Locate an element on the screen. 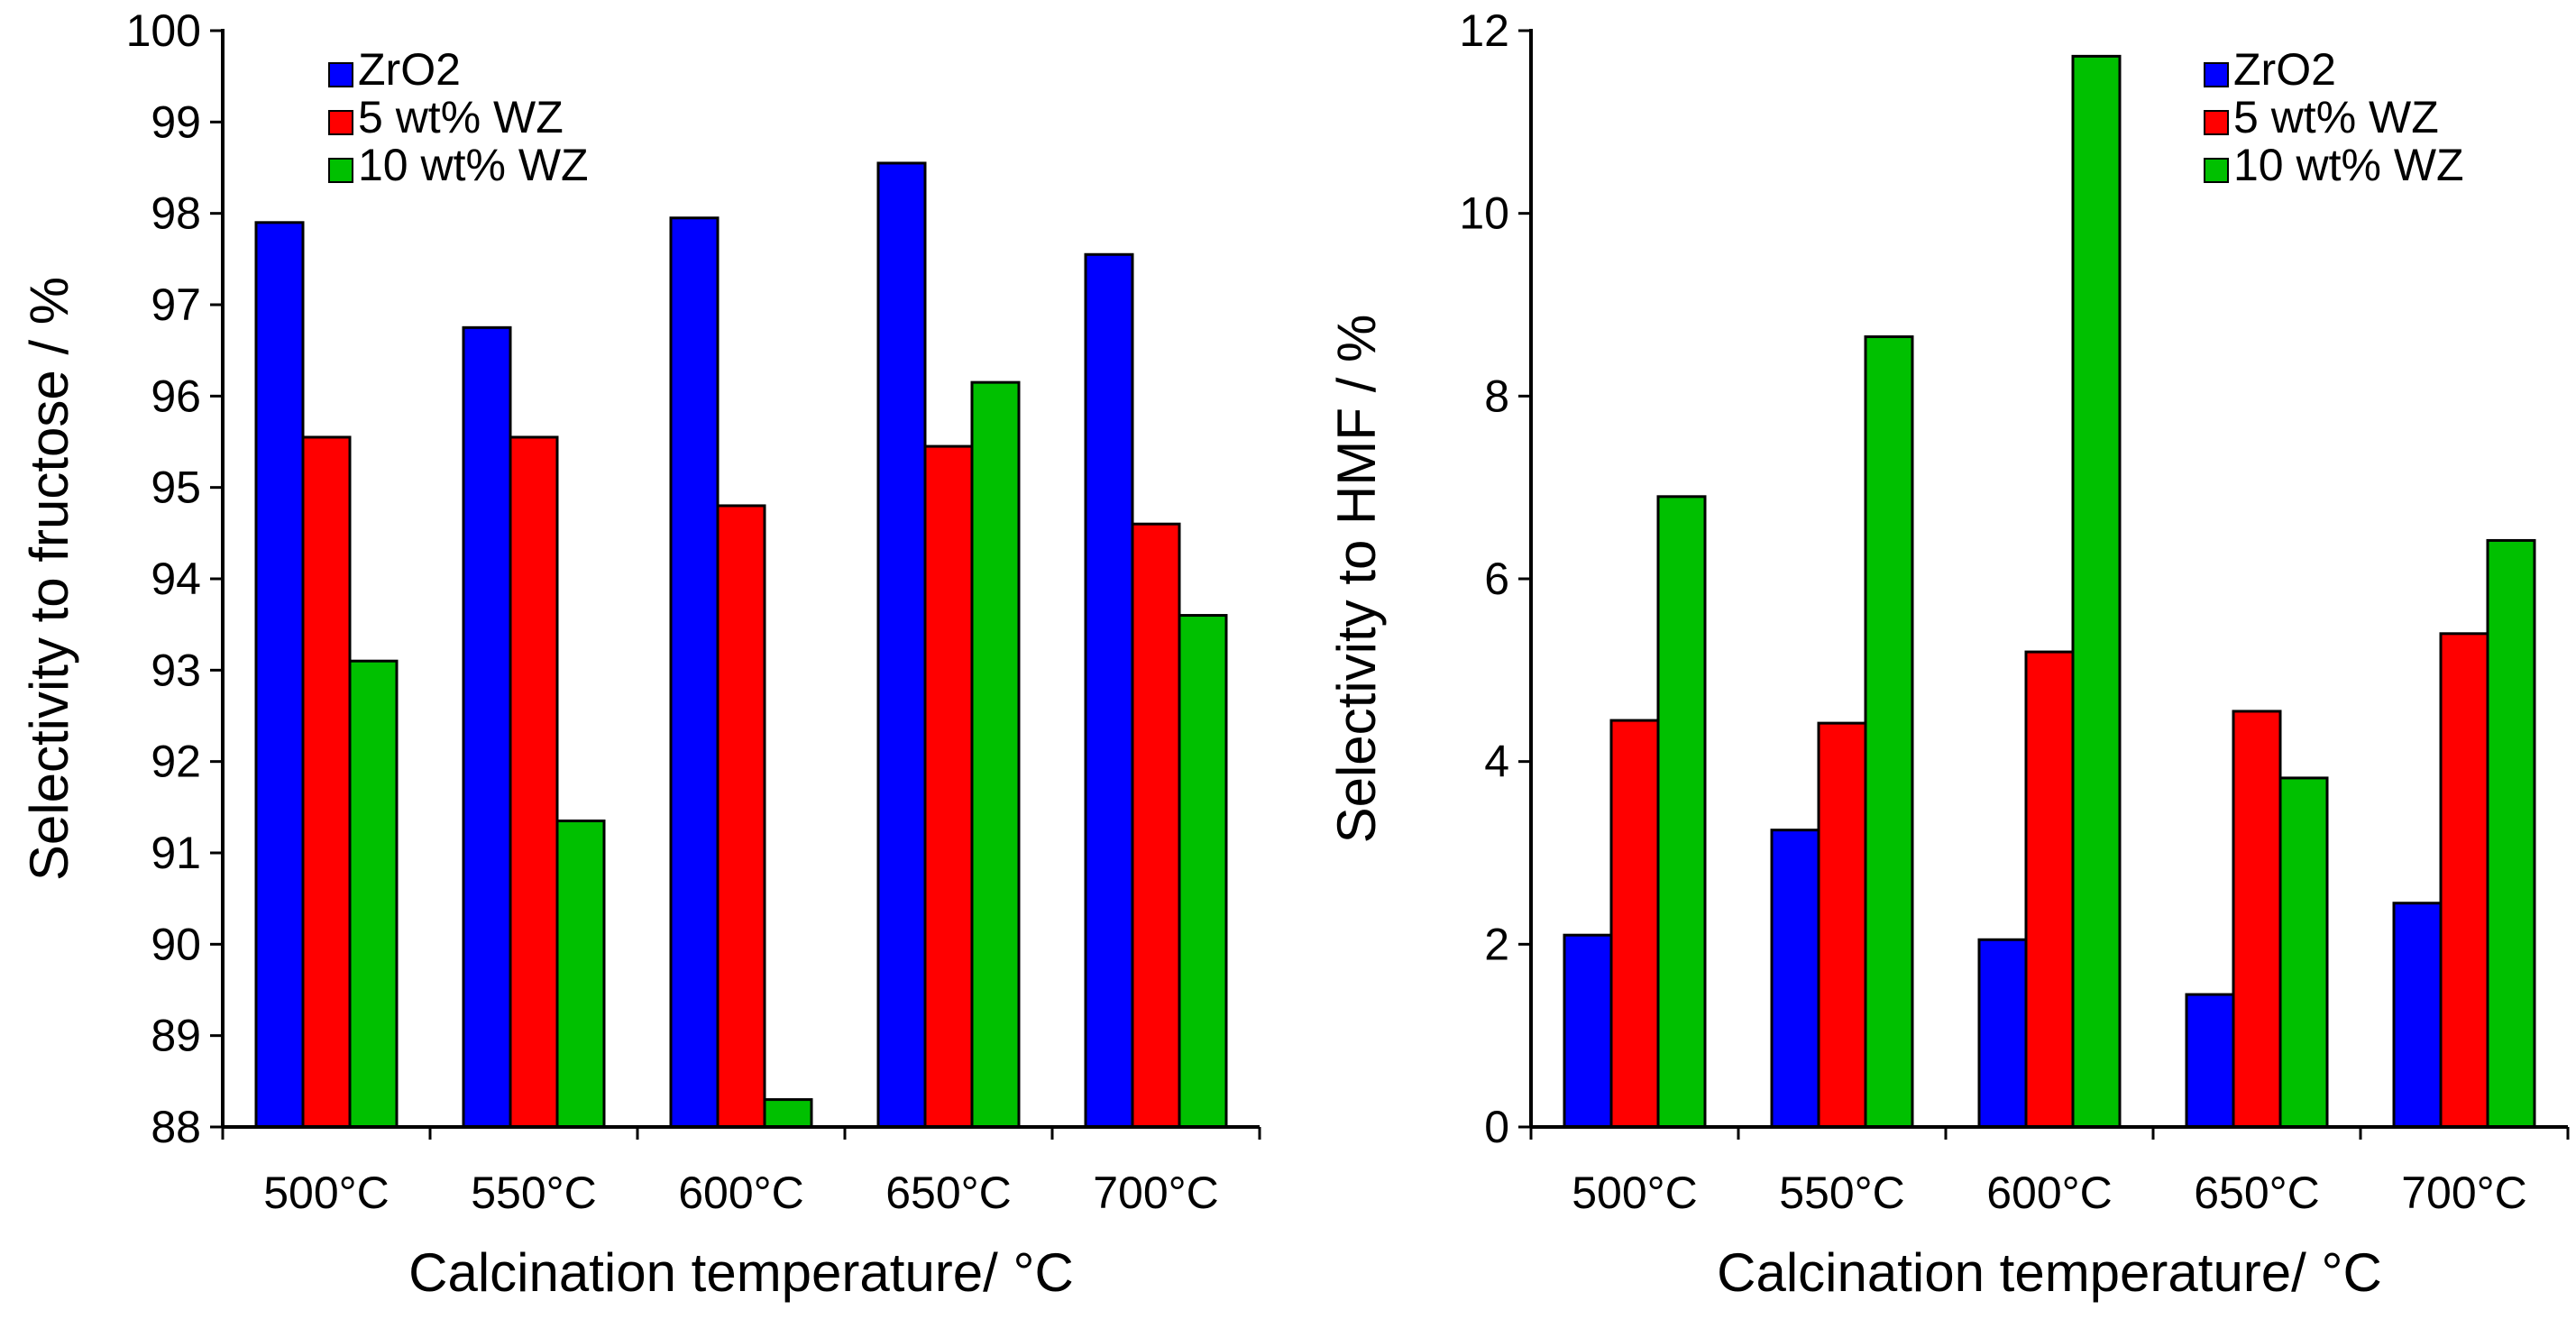 Image resolution: width=2576 pixels, height=1319 pixels. y-tick-label: 91 is located at coordinates (176, 853).